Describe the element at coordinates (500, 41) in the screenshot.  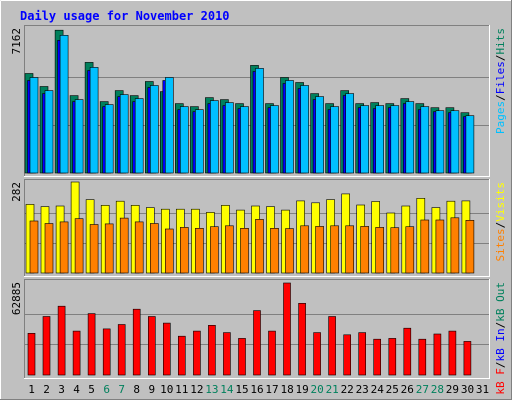
I see `legend-entry: Hits` at that location.